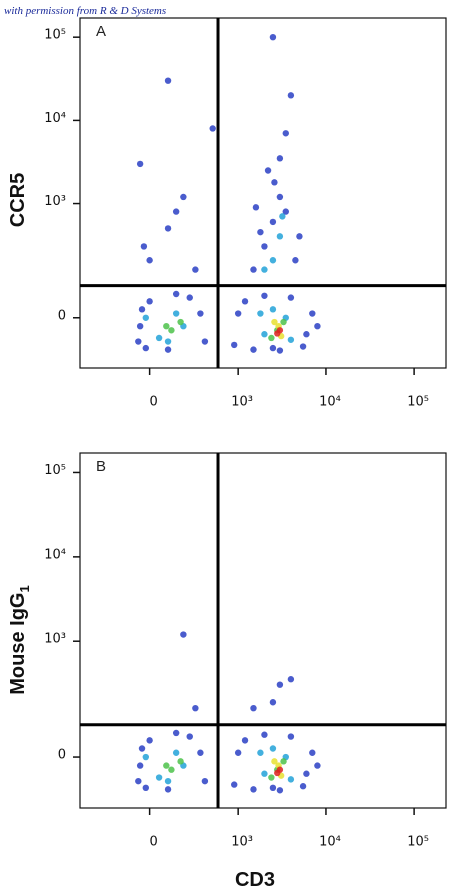 This screenshot has height=895, width=450. What do you see at coordinates (101, 466) in the screenshot?
I see `panel-label: B` at bounding box center [101, 466].